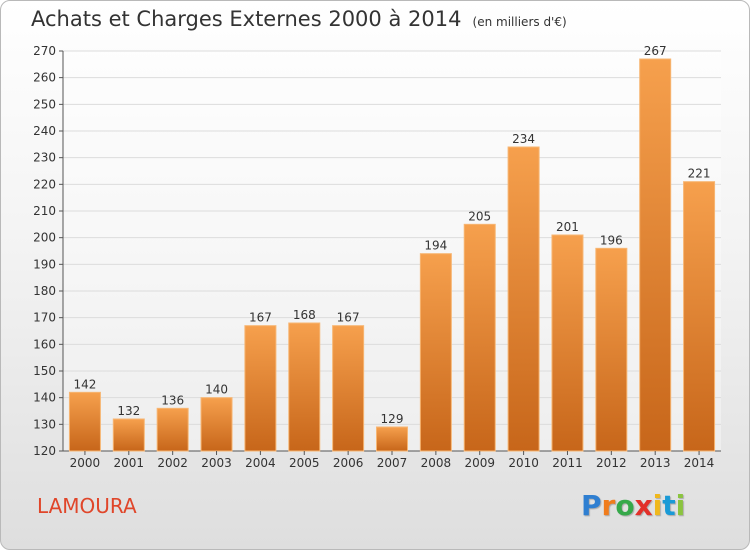  What do you see at coordinates (172, 400) in the screenshot?
I see `bar-value-label: 136` at bounding box center [172, 400].